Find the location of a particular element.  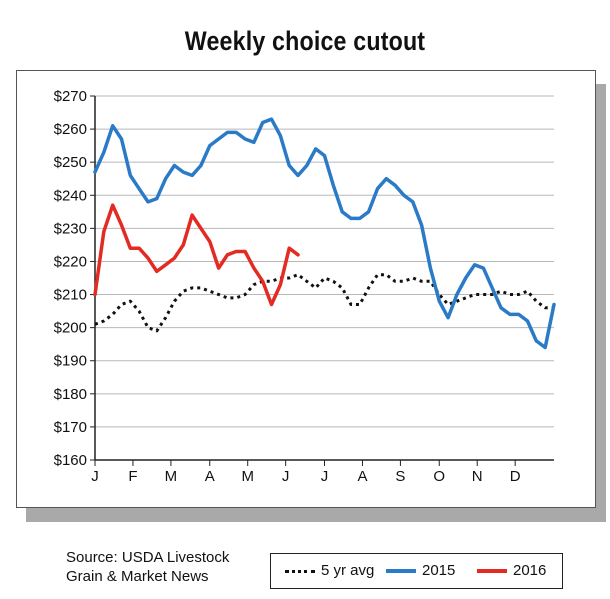

y-tick-label: $240 is located at coordinates (70, 195).